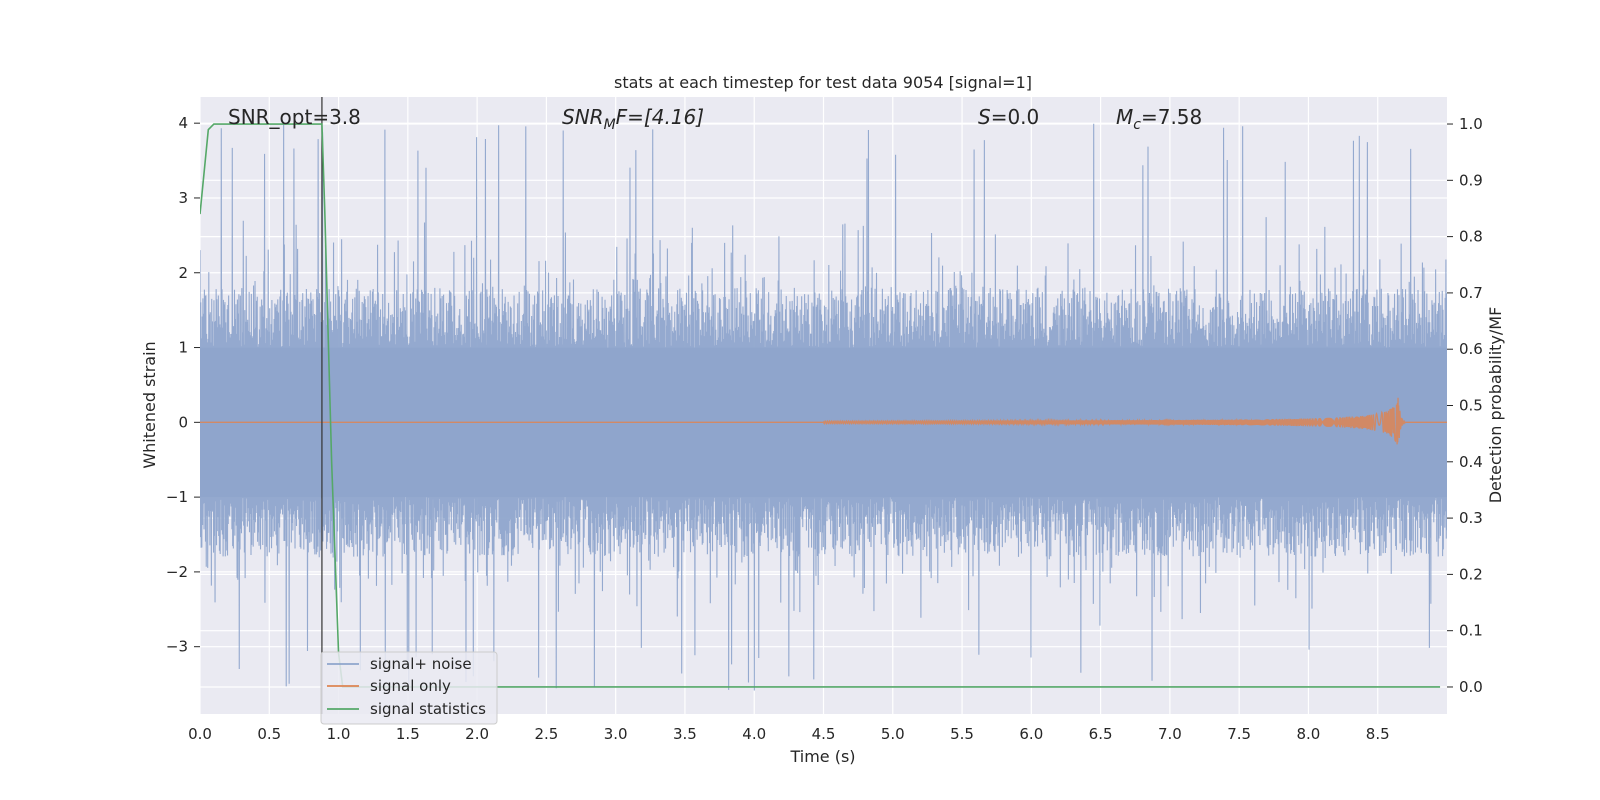  I want to click on x-tick-label: 1.0, so click(339, 734).